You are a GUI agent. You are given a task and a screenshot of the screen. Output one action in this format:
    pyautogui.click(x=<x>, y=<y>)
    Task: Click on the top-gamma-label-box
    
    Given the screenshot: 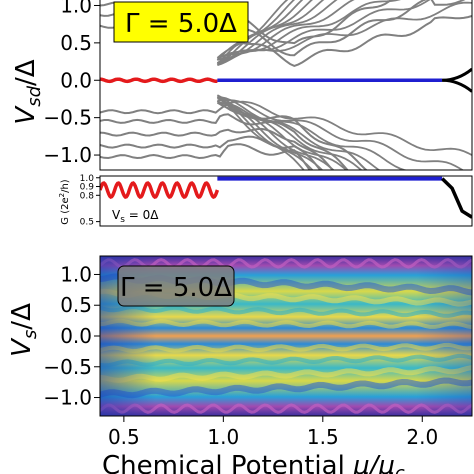 What is the action you would take?
    pyautogui.click(x=181, y=22)
    